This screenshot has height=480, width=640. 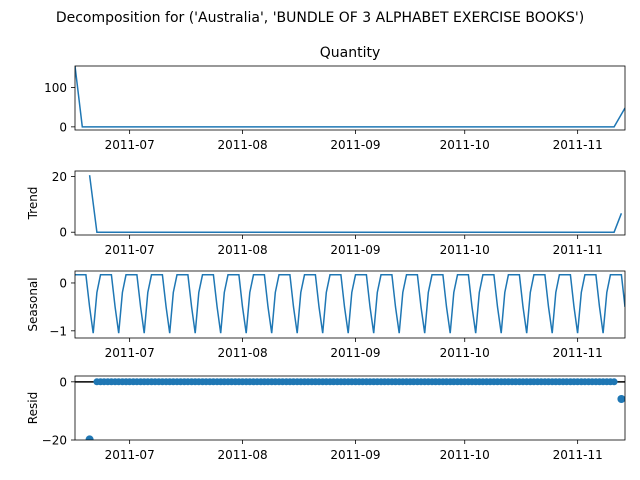 I want to click on y-tick-label: −1, so click(x=58, y=331).